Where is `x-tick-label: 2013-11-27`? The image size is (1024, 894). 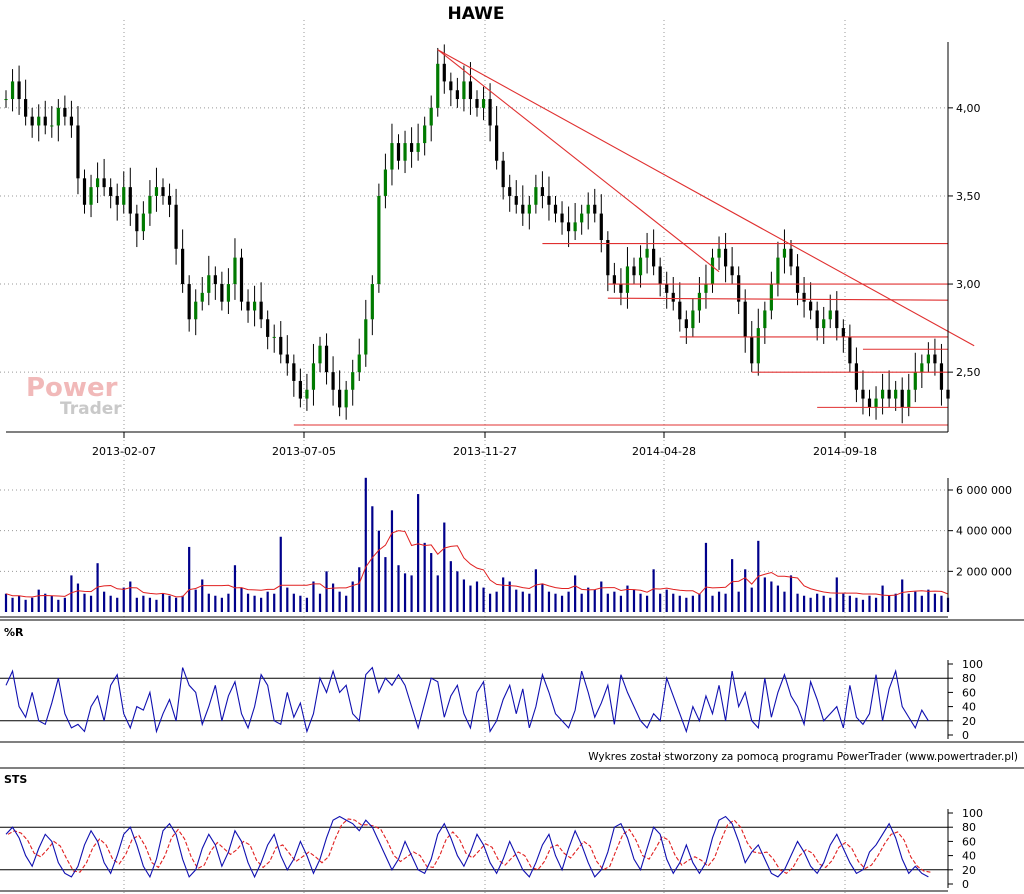
x-tick-label: 2013-11-27 is located at coordinates (485, 451).